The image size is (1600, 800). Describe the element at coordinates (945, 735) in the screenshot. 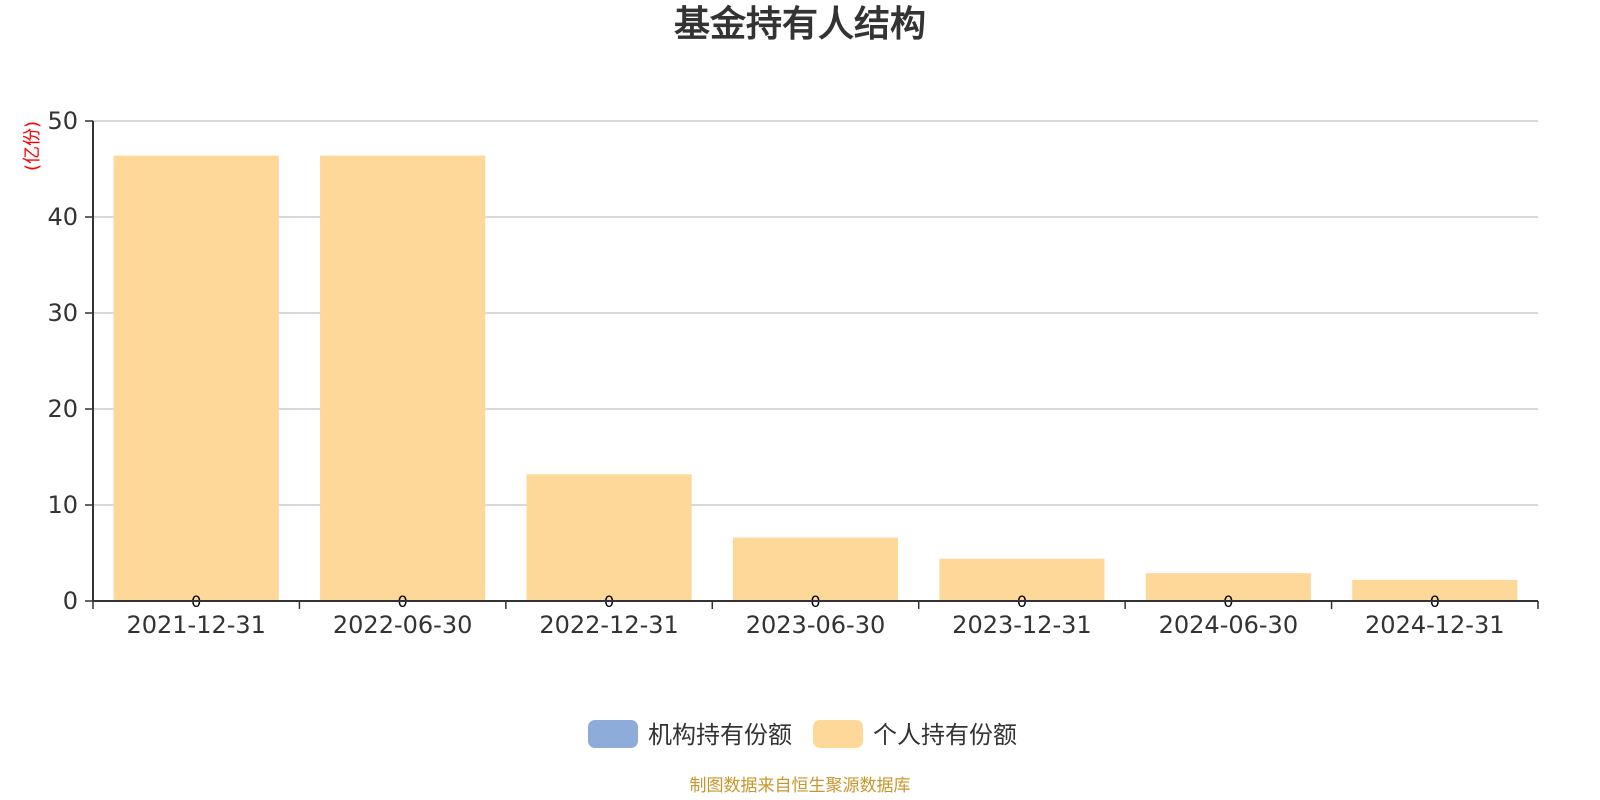

I see `legend-label-individual: 个人持有份额` at that location.